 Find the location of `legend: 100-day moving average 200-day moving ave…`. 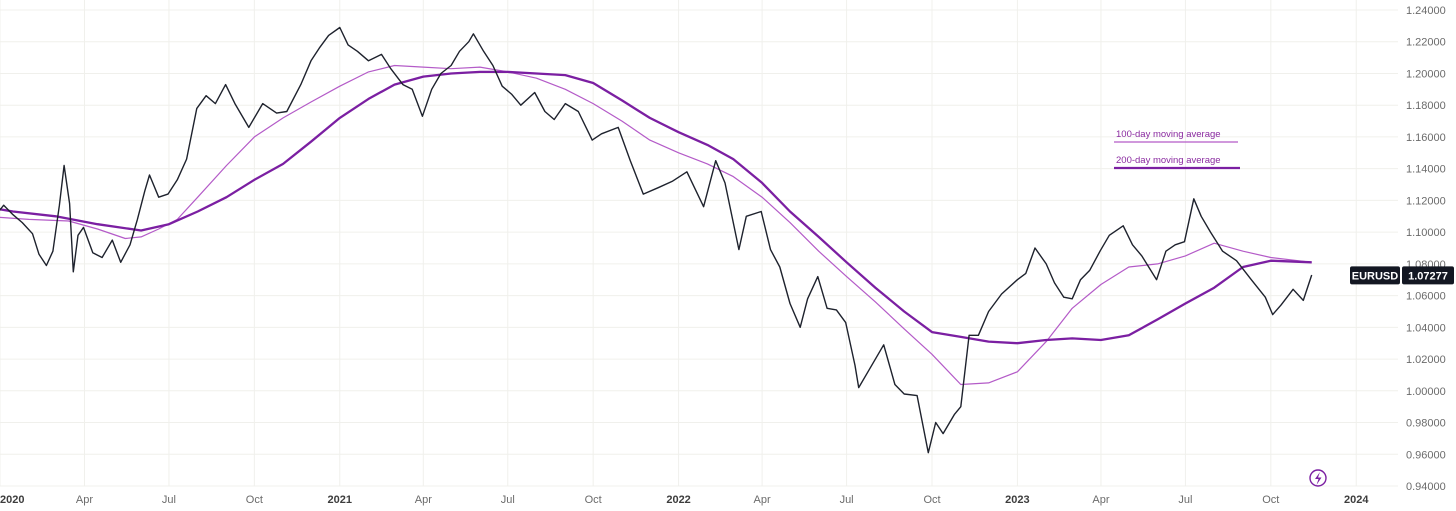

legend: 100-day moving average 200-day moving ave… is located at coordinates (1177, 149).